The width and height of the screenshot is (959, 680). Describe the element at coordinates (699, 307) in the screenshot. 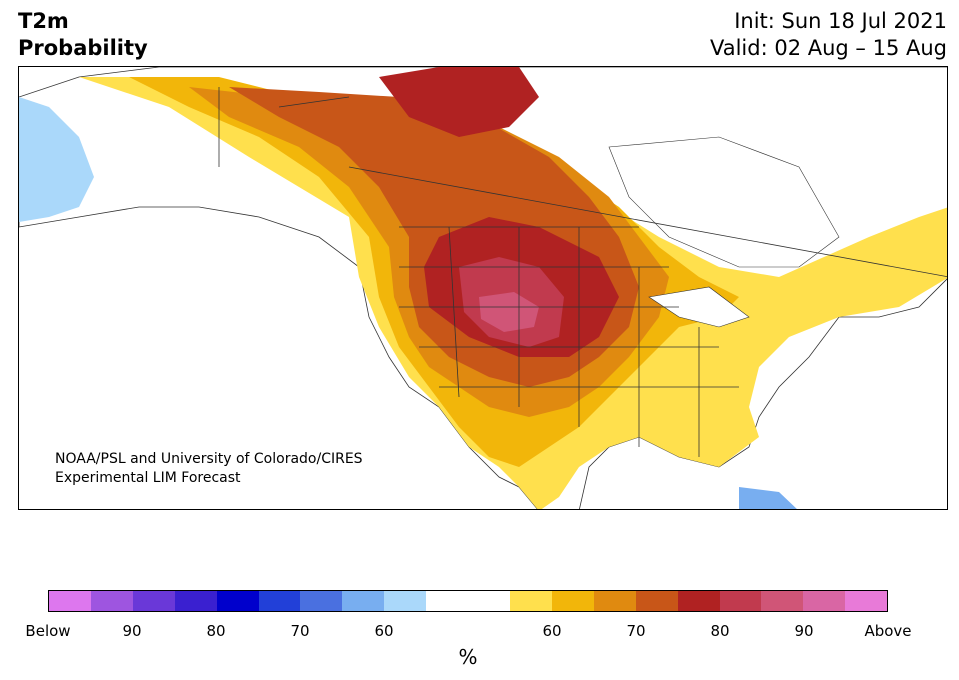

I see `great-lakes` at that location.